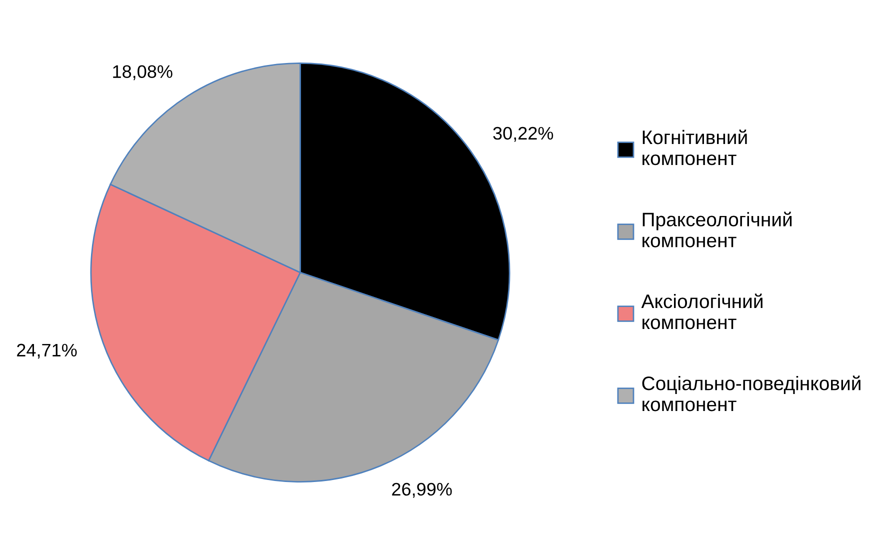 The height and width of the screenshot is (545, 883). What do you see at coordinates (422, 490) in the screenshot?
I see `data-label: 26,99%` at bounding box center [422, 490].